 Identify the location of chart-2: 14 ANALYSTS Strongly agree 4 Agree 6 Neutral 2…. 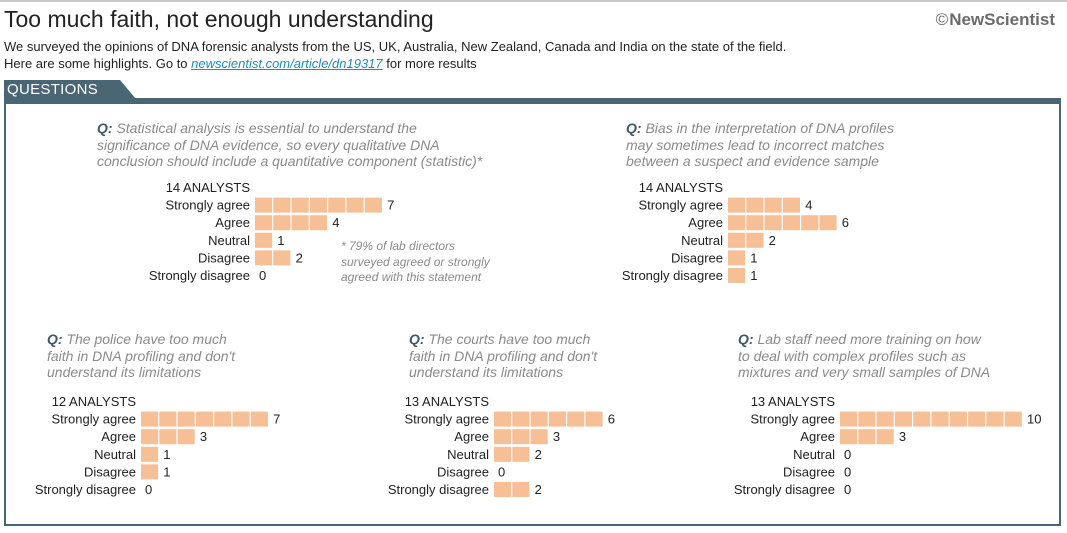
(735, 231).